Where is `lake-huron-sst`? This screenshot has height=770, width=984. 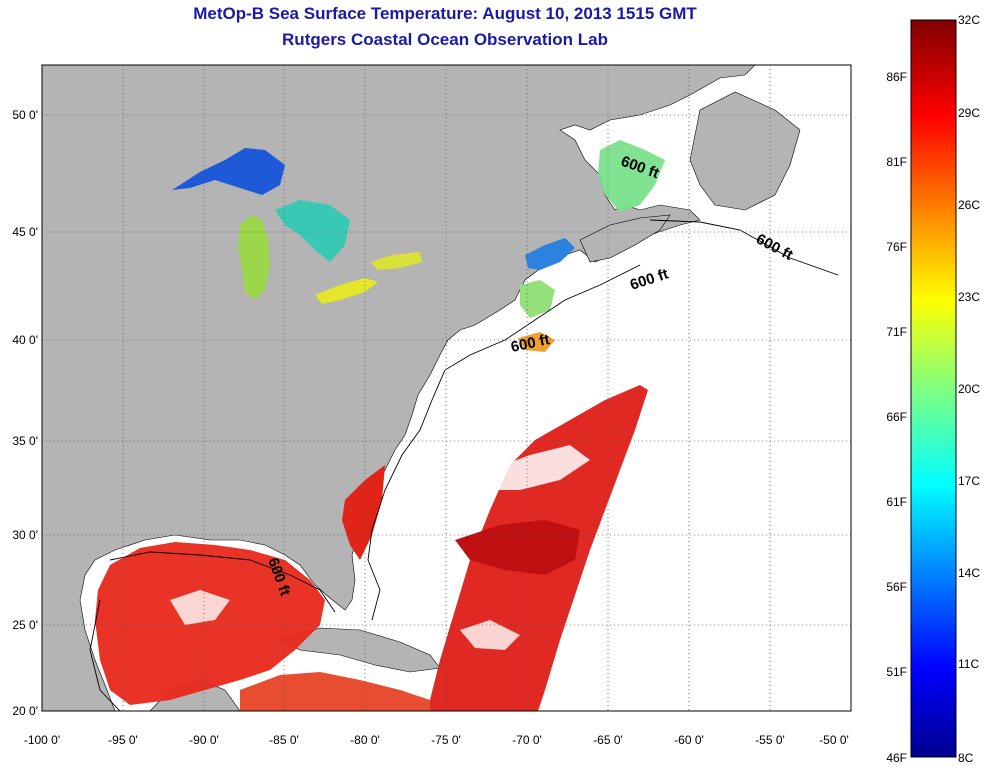
lake-huron-sst is located at coordinates (312, 231).